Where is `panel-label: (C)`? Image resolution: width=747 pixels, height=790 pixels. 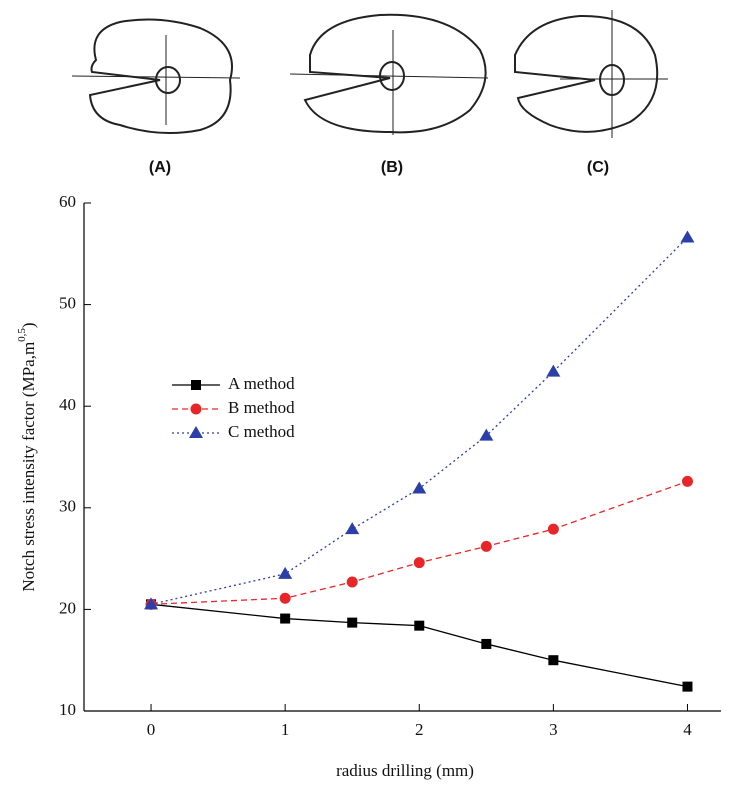
panel-label: (C) is located at coordinates (598, 167).